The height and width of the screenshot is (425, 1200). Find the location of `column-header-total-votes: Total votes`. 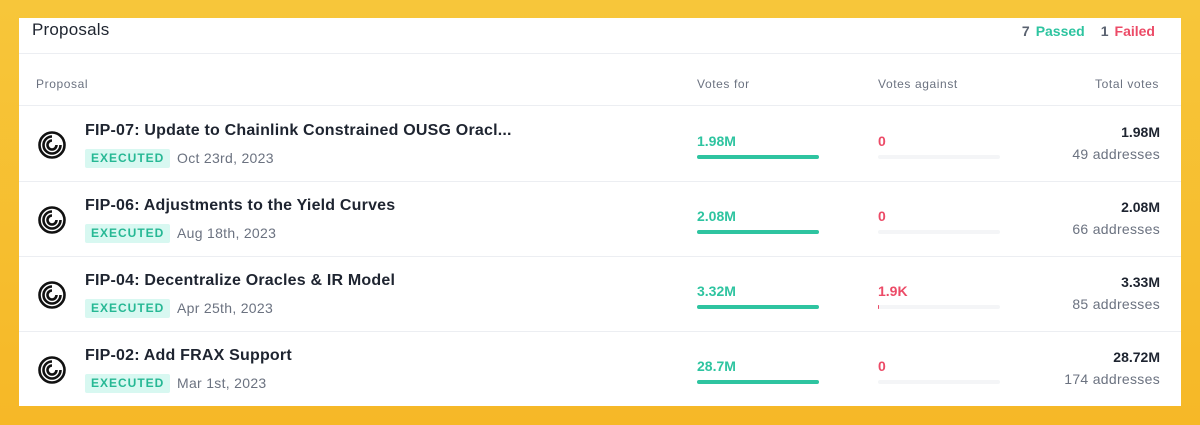

column-header-total-votes: Total votes is located at coordinates (1127, 84).